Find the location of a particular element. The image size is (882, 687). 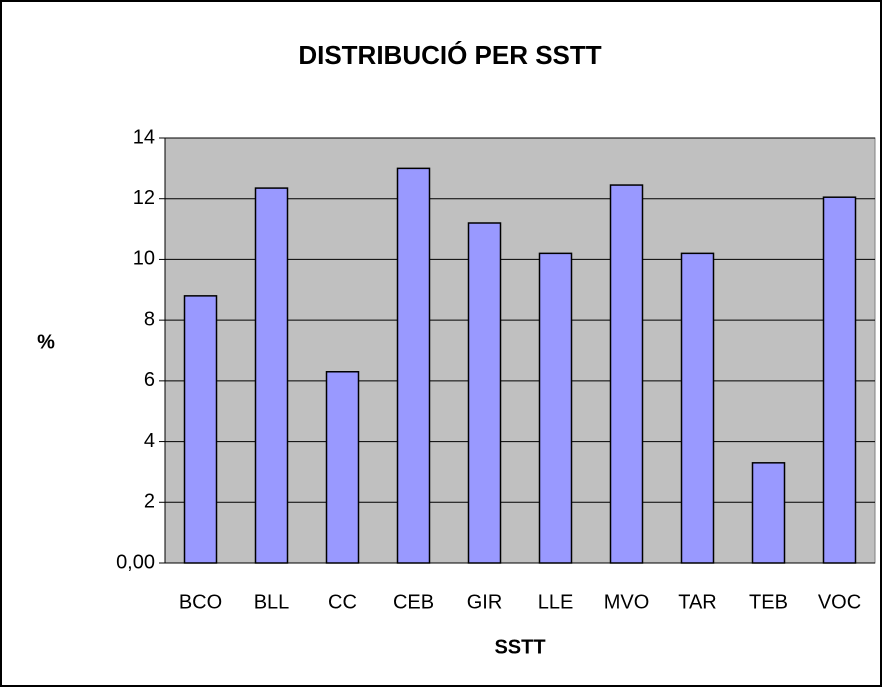

y-tick-label: 4 is located at coordinates (149, 441).